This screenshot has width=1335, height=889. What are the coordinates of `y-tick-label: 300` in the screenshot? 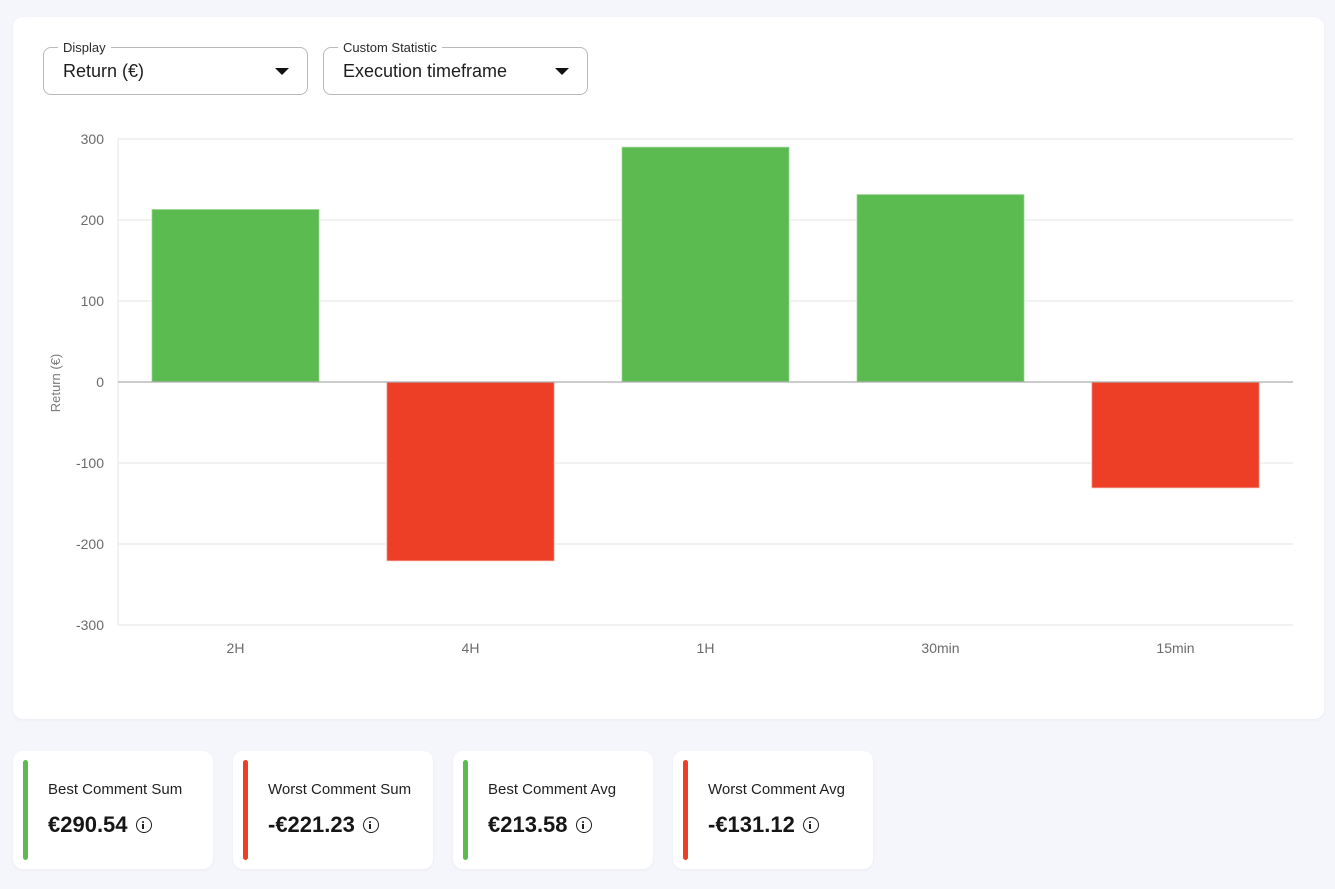 It's located at (93, 139).